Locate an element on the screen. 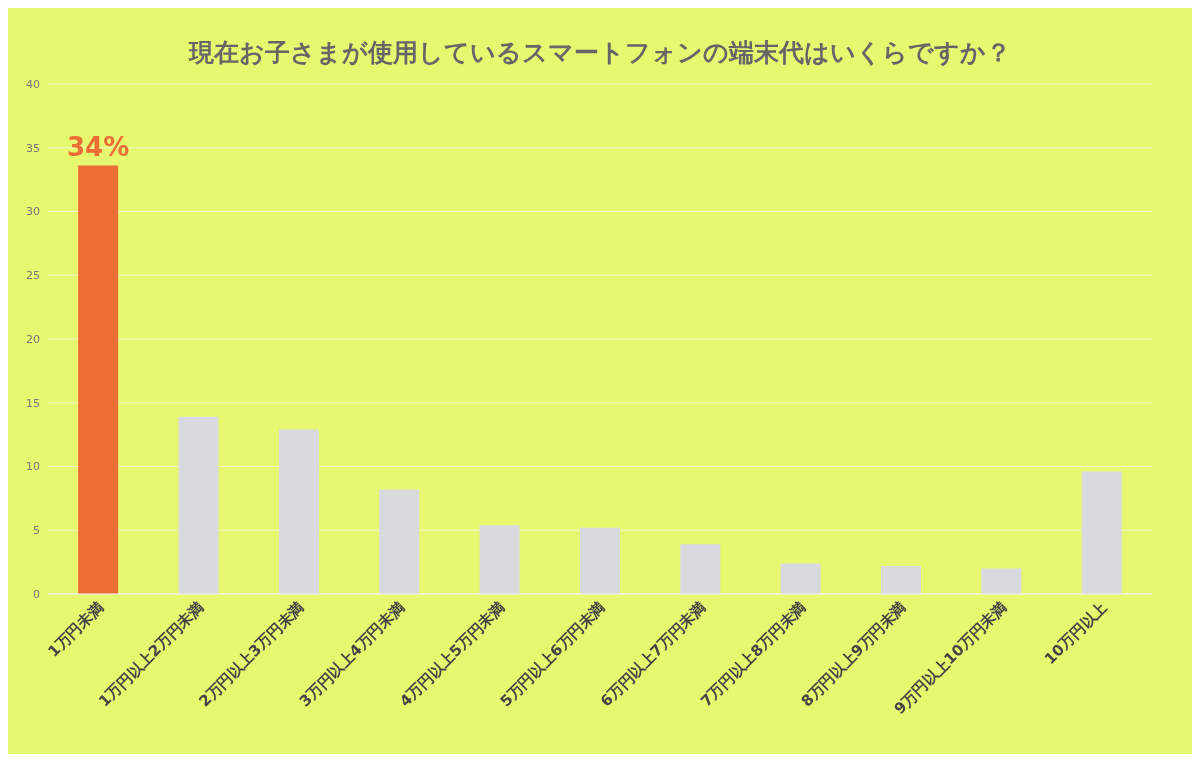 This screenshot has height=762, width=1200. y-tick-label: 35 is located at coordinates (33, 148).